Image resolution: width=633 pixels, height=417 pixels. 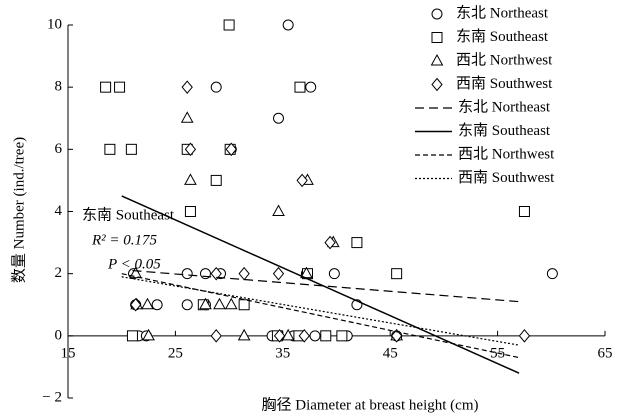 I want to click on y-tick-label: 8, so click(x=59, y=87).